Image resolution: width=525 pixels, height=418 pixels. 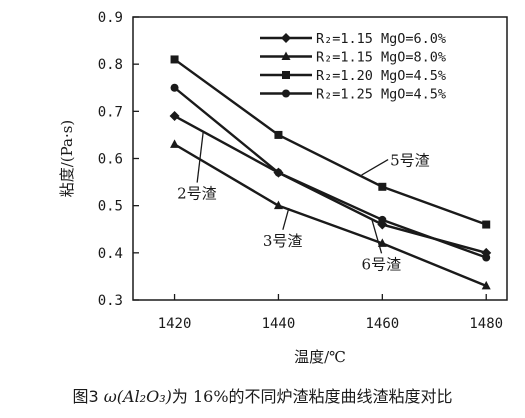 I want to click on annotation-label: 6号渣, so click(x=382, y=264).